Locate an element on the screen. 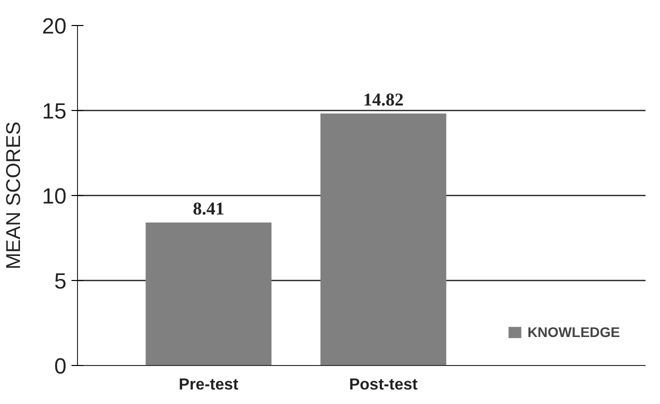 This screenshot has width=660, height=404. legend-label: KNOWLEDGE is located at coordinates (573, 332).